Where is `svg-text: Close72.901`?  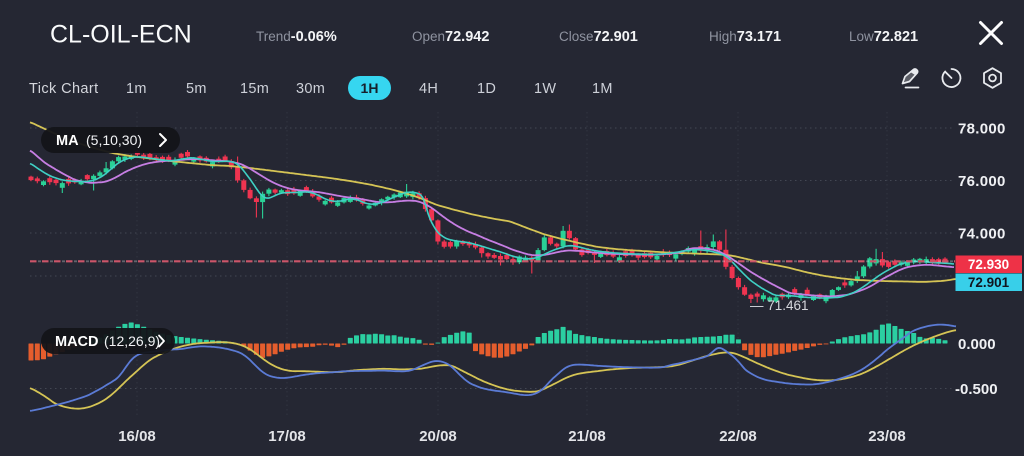
svg-text: Close72.901 is located at coordinates (598, 37).